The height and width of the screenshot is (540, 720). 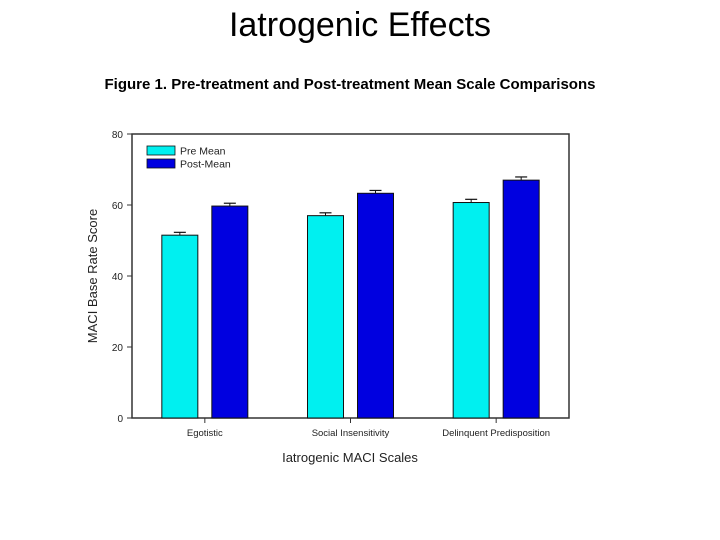 What do you see at coordinates (203, 152) in the screenshot?
I see `legend-label: Pre Mean` at bounding box center [203, 152].